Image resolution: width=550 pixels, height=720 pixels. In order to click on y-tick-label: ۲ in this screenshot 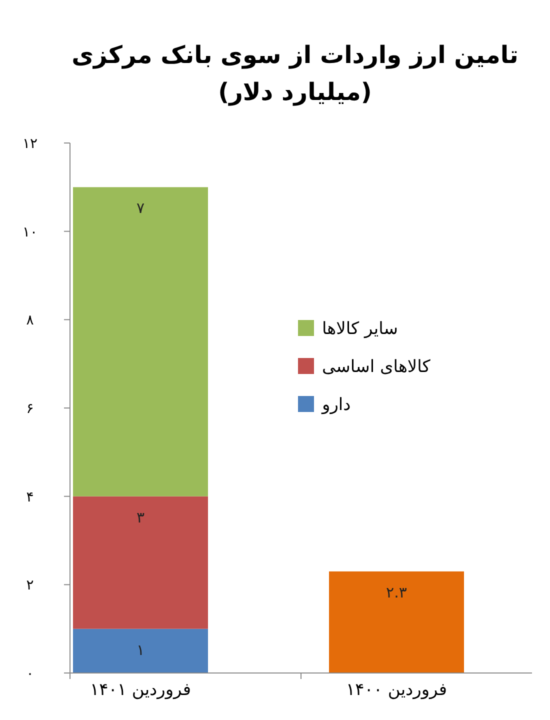, I will do `click(30, 586)`.